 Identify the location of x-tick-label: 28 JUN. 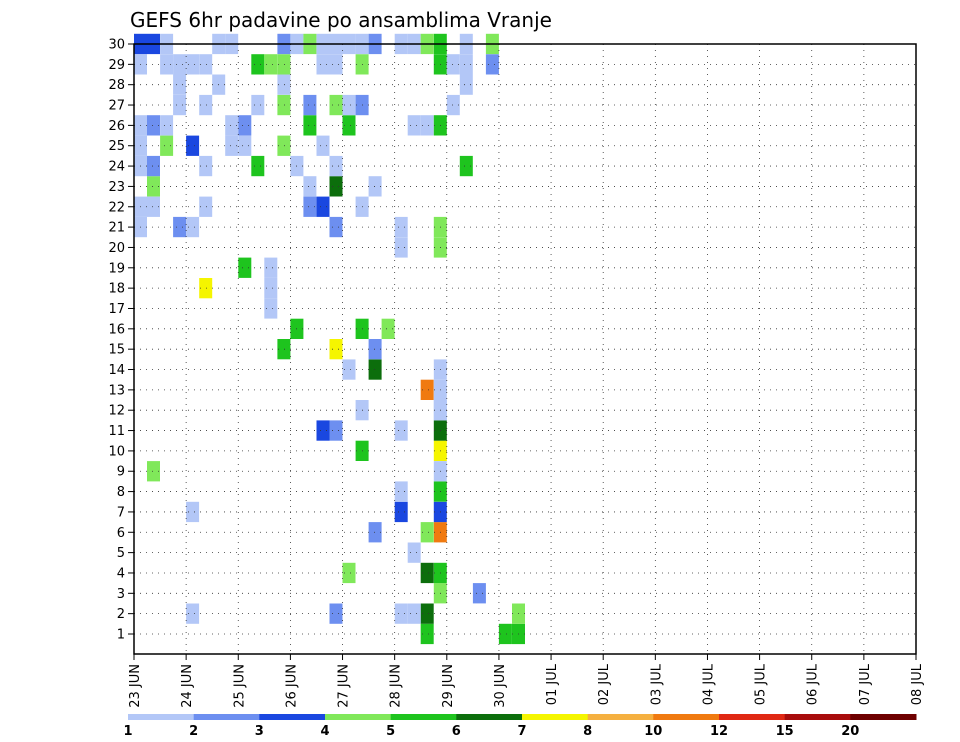
(396, 686).